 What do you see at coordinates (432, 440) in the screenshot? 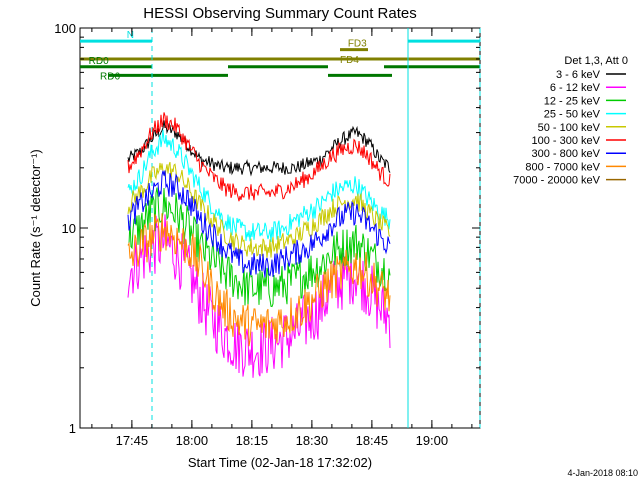
I see `x-tick-label: 19:00` at bounding box center [432, 440].